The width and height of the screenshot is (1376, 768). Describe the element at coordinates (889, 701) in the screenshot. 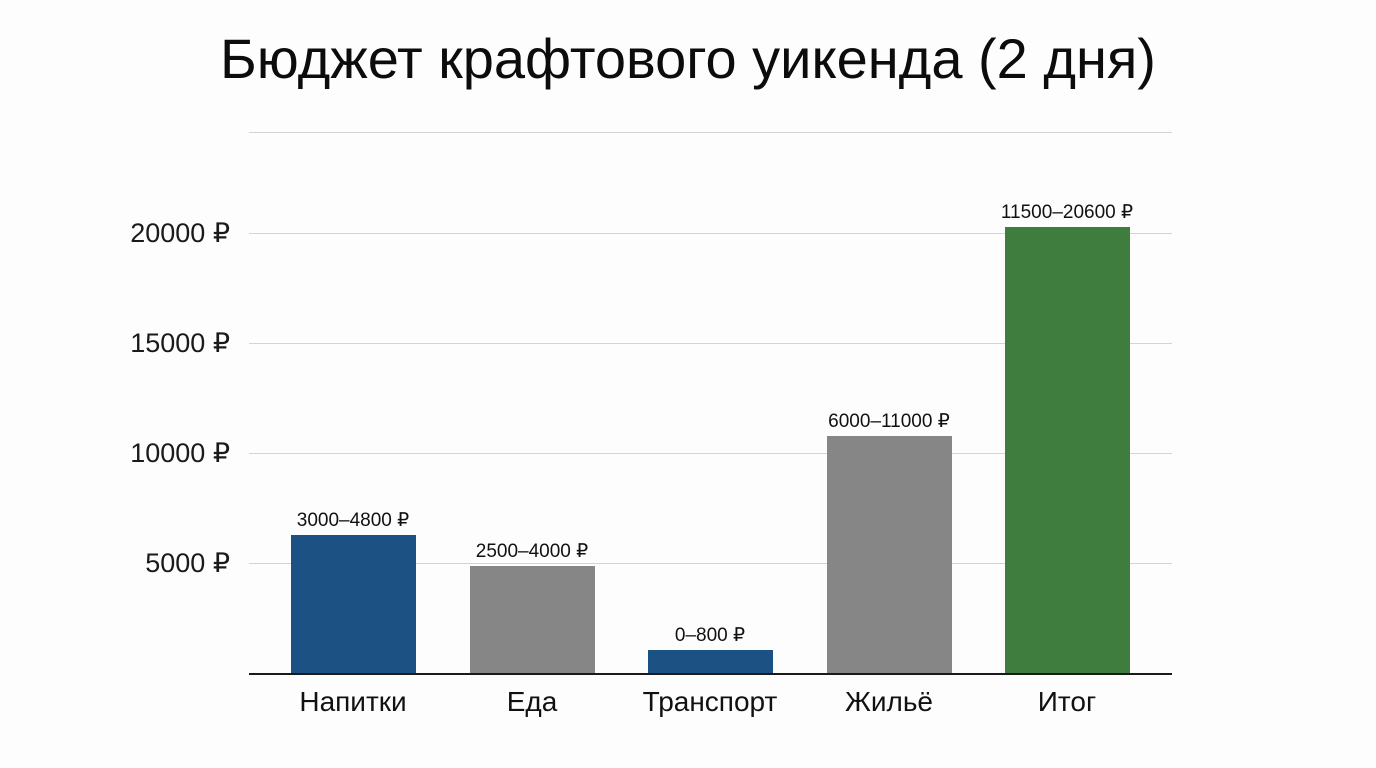

I see `x-tick-label: Жильё` at that location.